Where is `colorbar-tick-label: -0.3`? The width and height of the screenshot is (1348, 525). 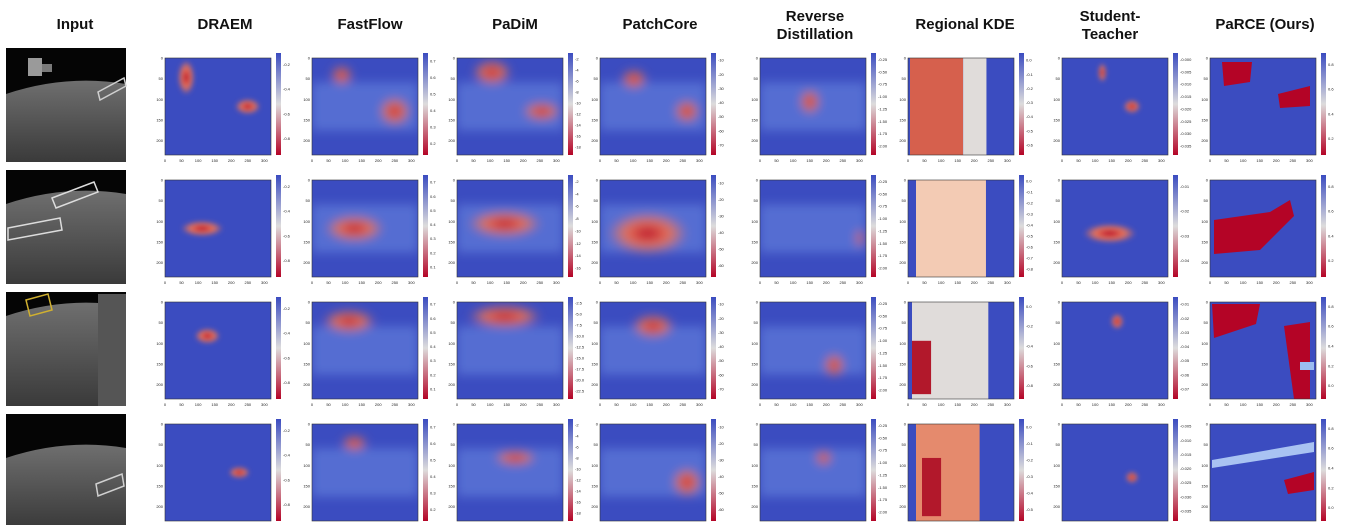
colorbar-tick-label: -0.3 is located at coordinates (1030, 102).